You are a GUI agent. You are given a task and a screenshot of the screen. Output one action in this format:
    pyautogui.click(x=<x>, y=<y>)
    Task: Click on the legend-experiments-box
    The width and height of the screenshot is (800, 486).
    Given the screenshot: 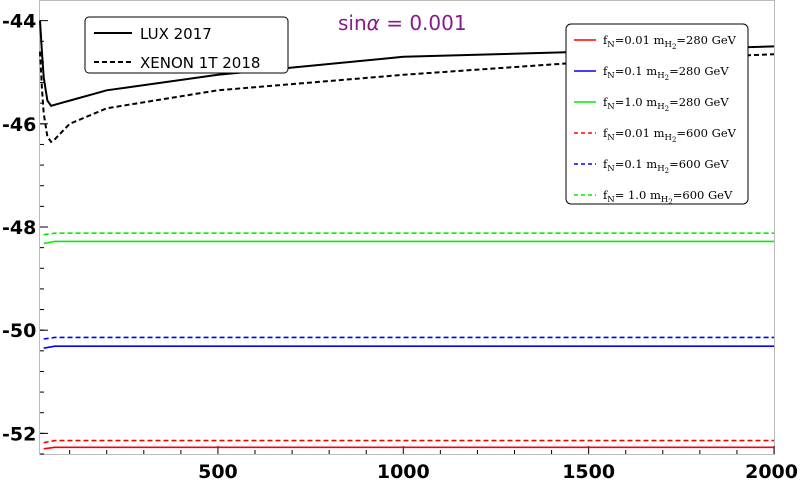 What is the action you would take?
    pyautogui.click(x=186, y=45)
    